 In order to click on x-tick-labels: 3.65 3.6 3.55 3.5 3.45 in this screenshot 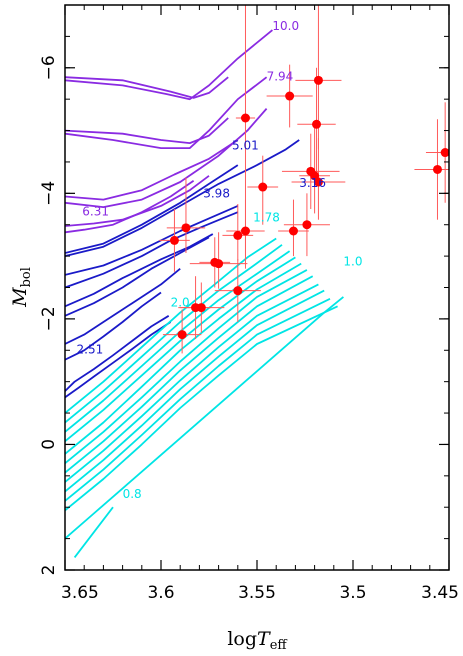, I will do `click(260, 593)`.